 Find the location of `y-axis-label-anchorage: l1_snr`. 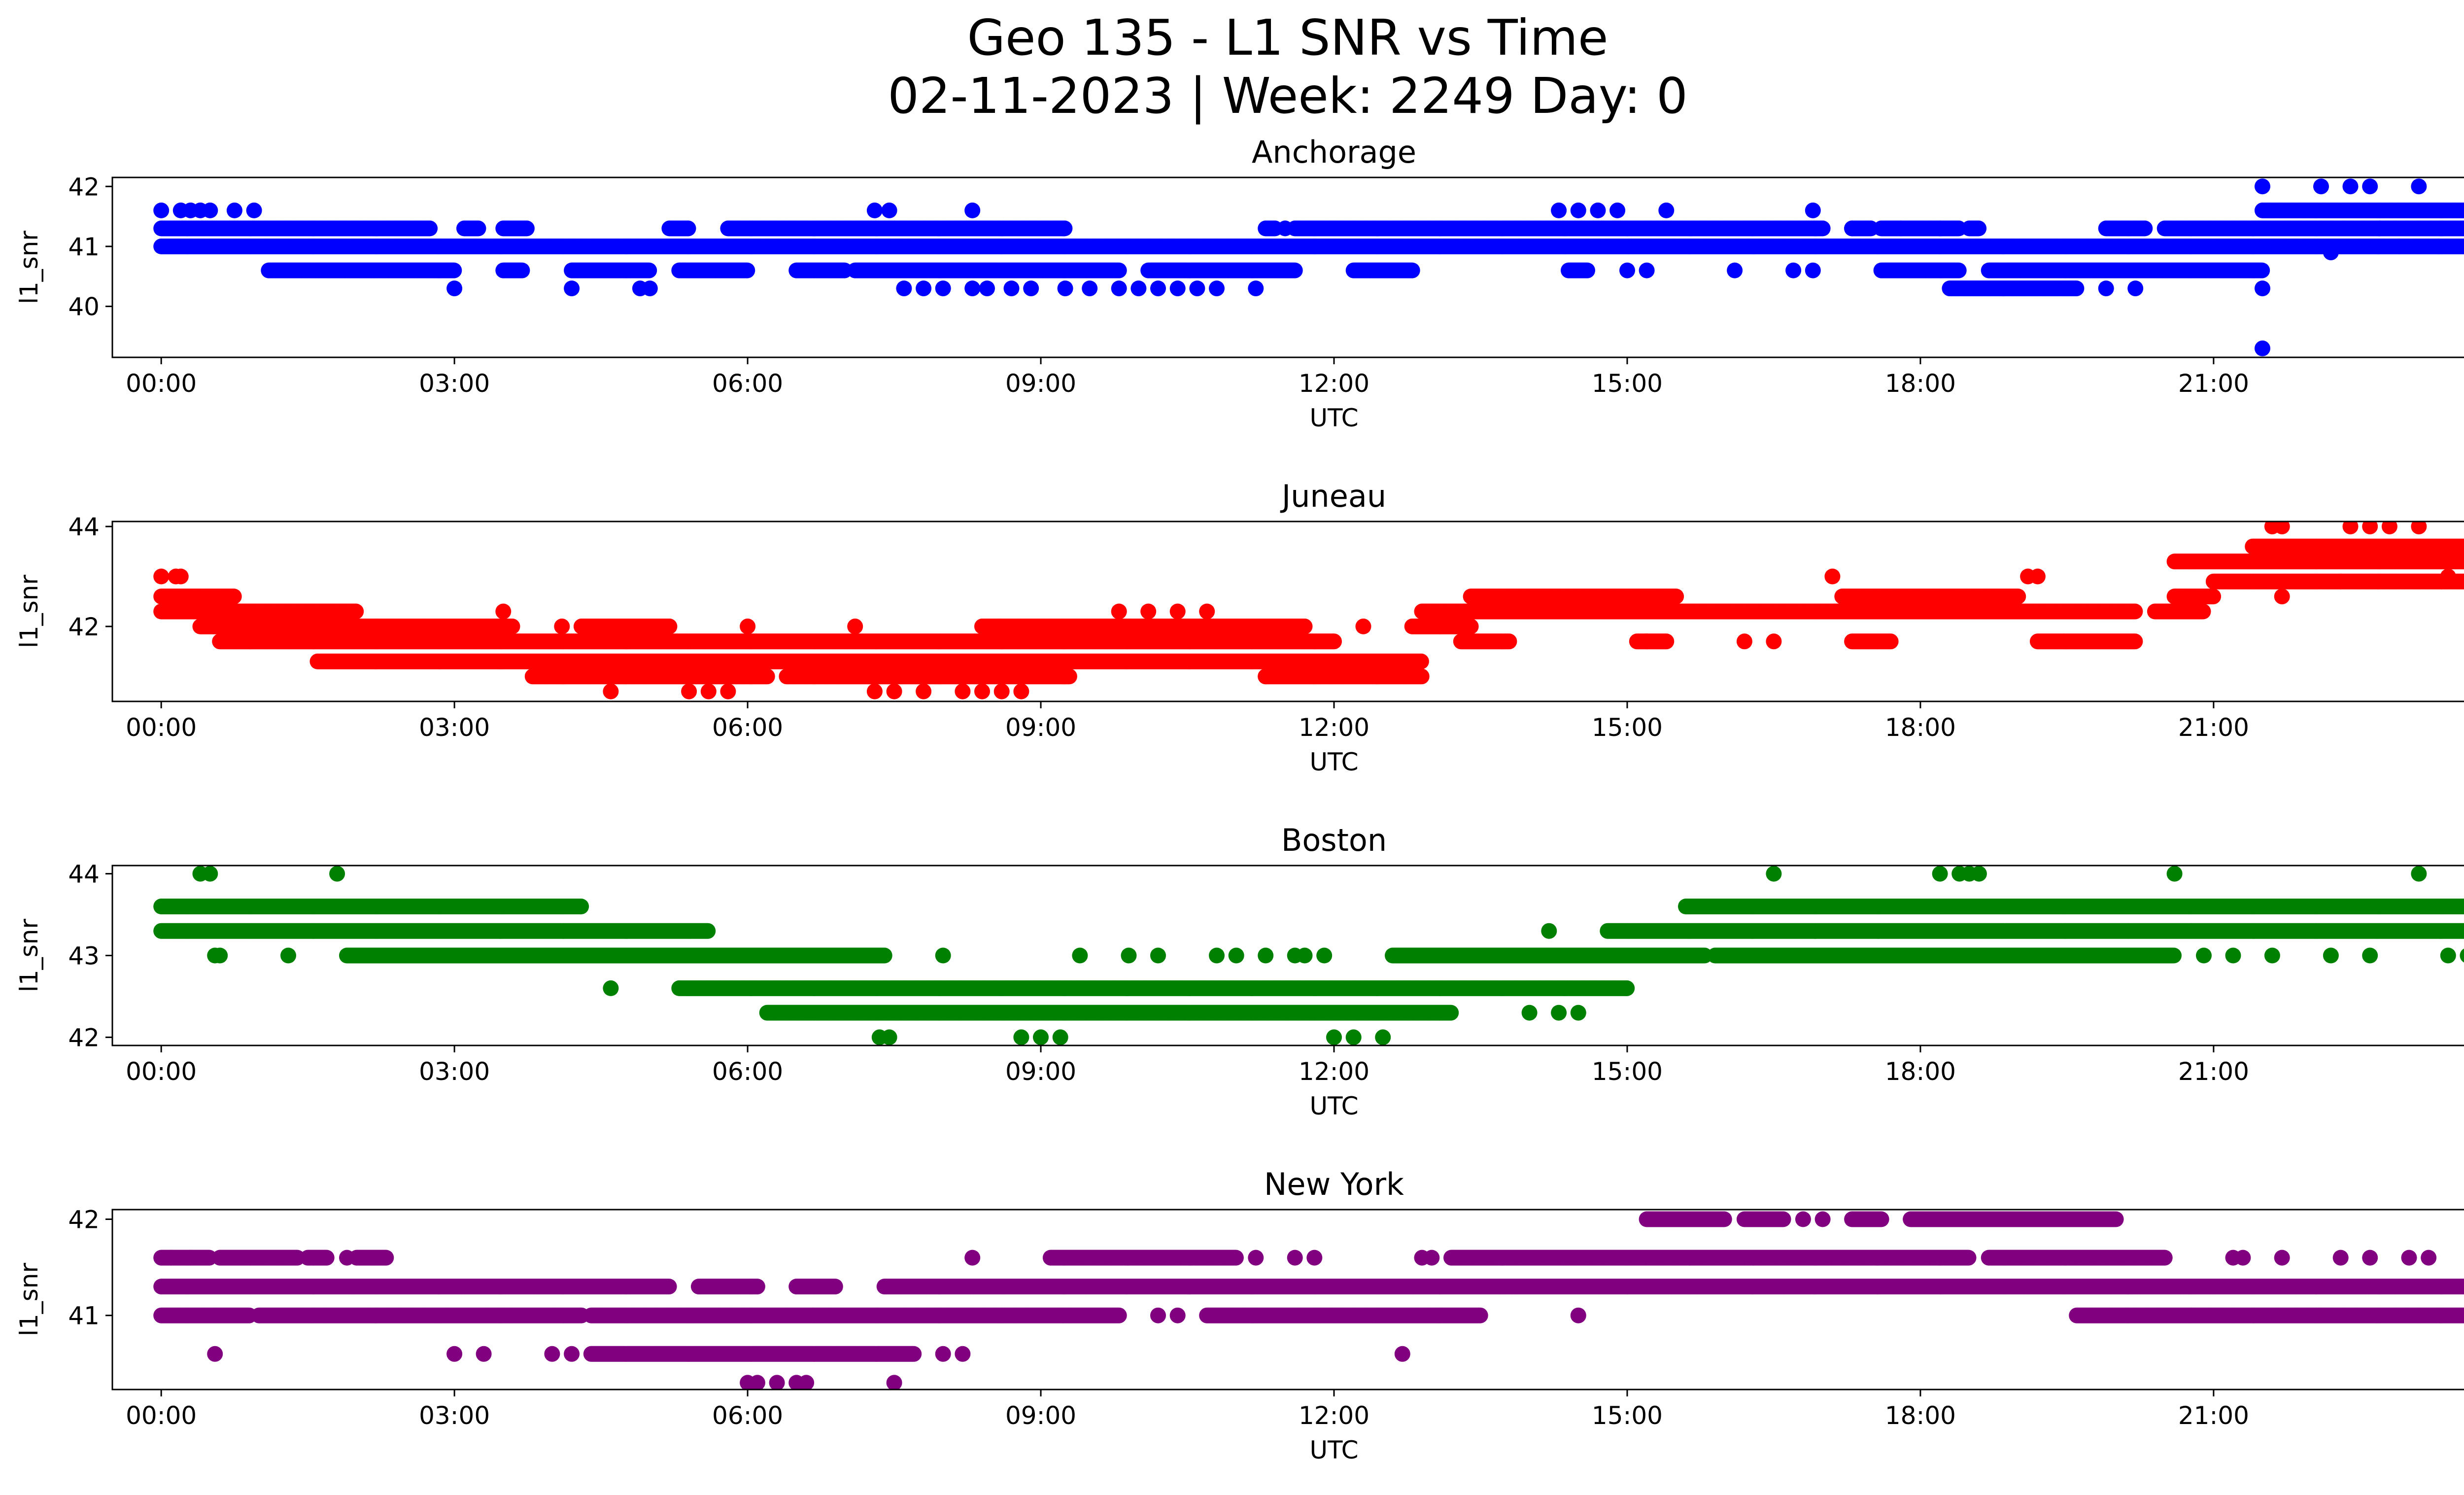

y-axis-label-anchorage: l1_snr is located at coordinates (29, 267).